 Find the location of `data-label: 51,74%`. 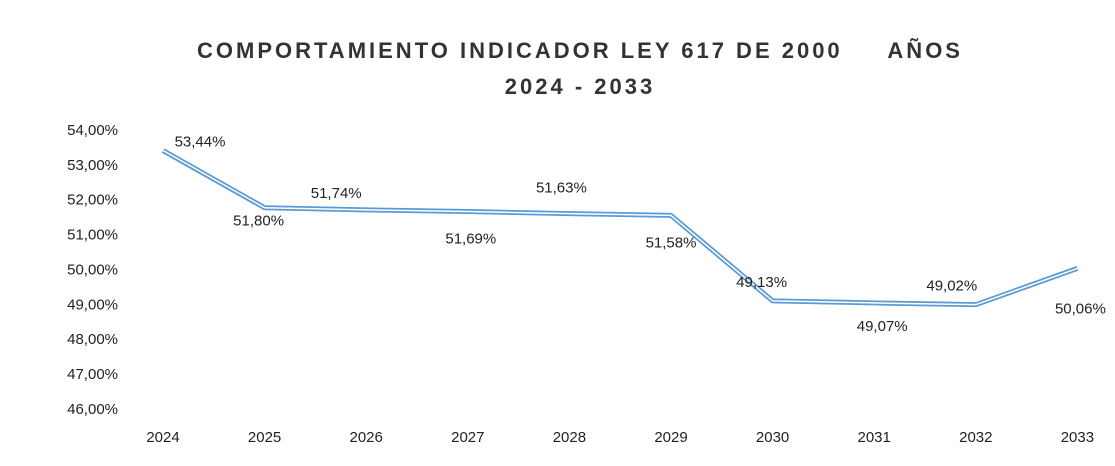

data-label: 51,74% is located at coordinates (336, 193).